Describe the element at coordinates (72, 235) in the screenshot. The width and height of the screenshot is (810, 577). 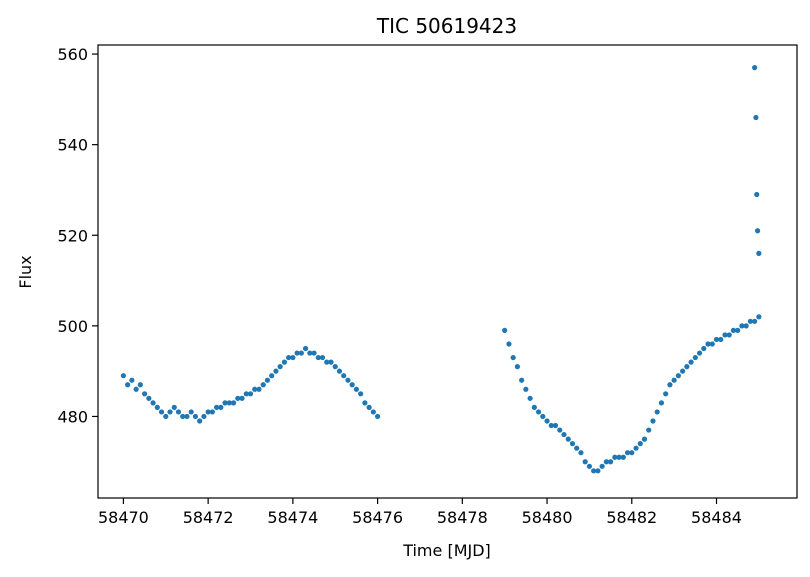
I see `y-tick-label: 520` at that location.